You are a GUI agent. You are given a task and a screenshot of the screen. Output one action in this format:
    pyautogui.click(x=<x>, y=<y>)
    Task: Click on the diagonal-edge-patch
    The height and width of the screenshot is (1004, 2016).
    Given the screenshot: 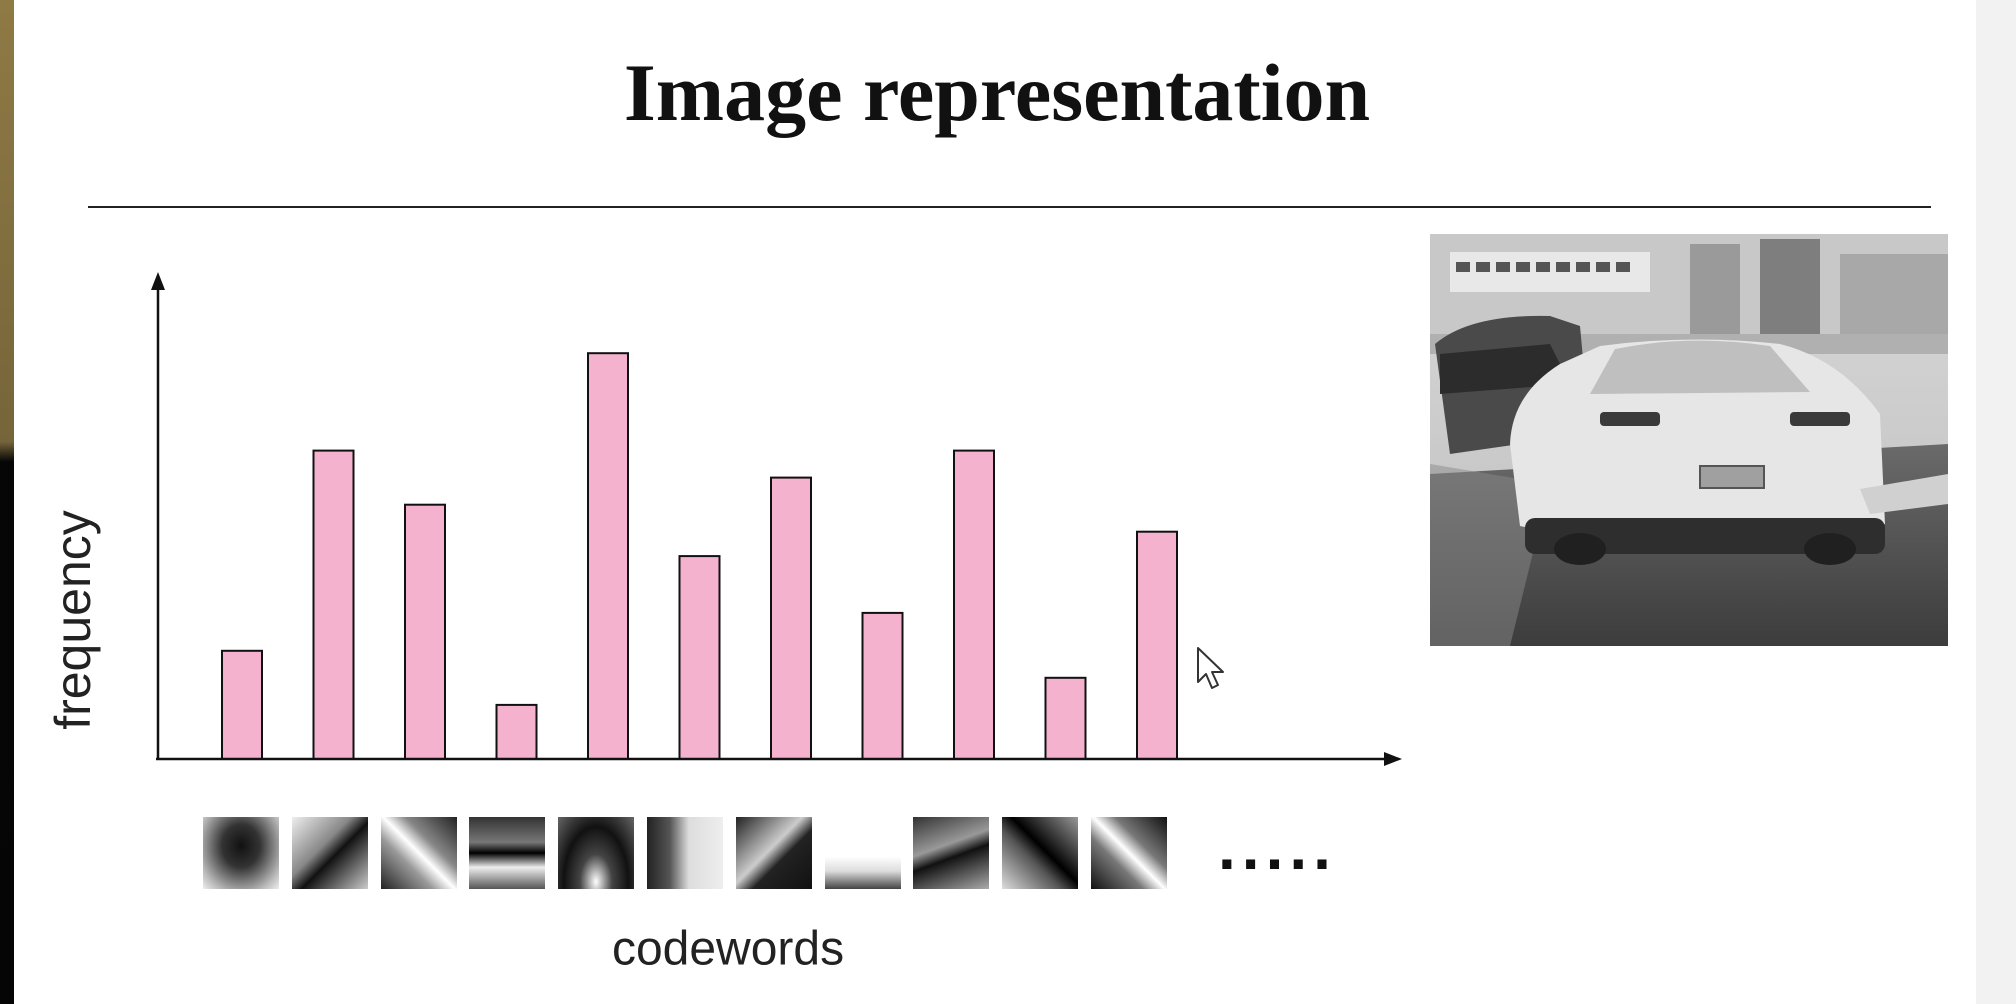 What is the action you would take?
    pyautogui.click(x=329, y=853)
    